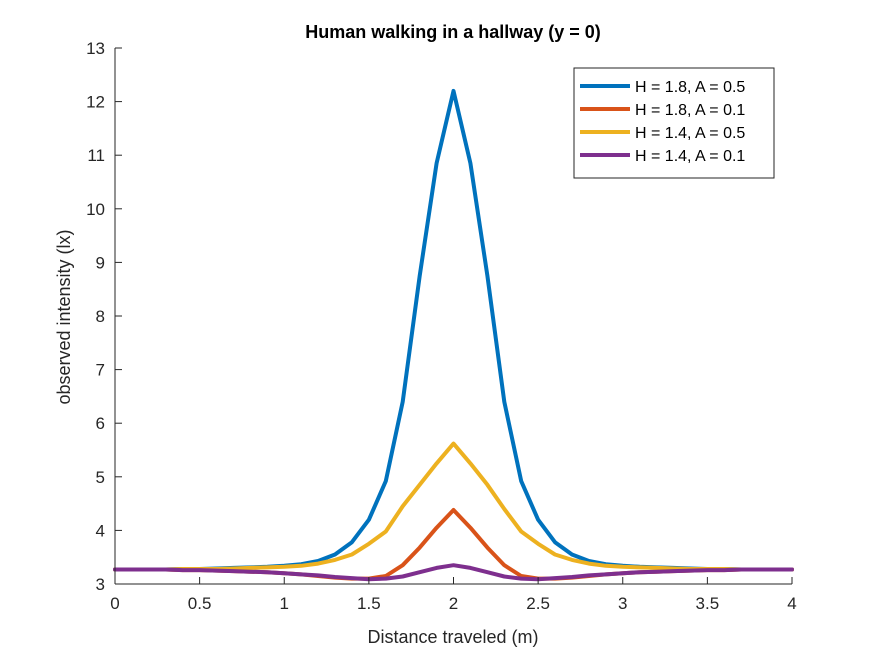 The height and width of the screenshot is (656, 875). What do you see at coordinates (100, 477) in the screenshot?
I see `y-tick-label: 5` at bounding box center [100, 477].